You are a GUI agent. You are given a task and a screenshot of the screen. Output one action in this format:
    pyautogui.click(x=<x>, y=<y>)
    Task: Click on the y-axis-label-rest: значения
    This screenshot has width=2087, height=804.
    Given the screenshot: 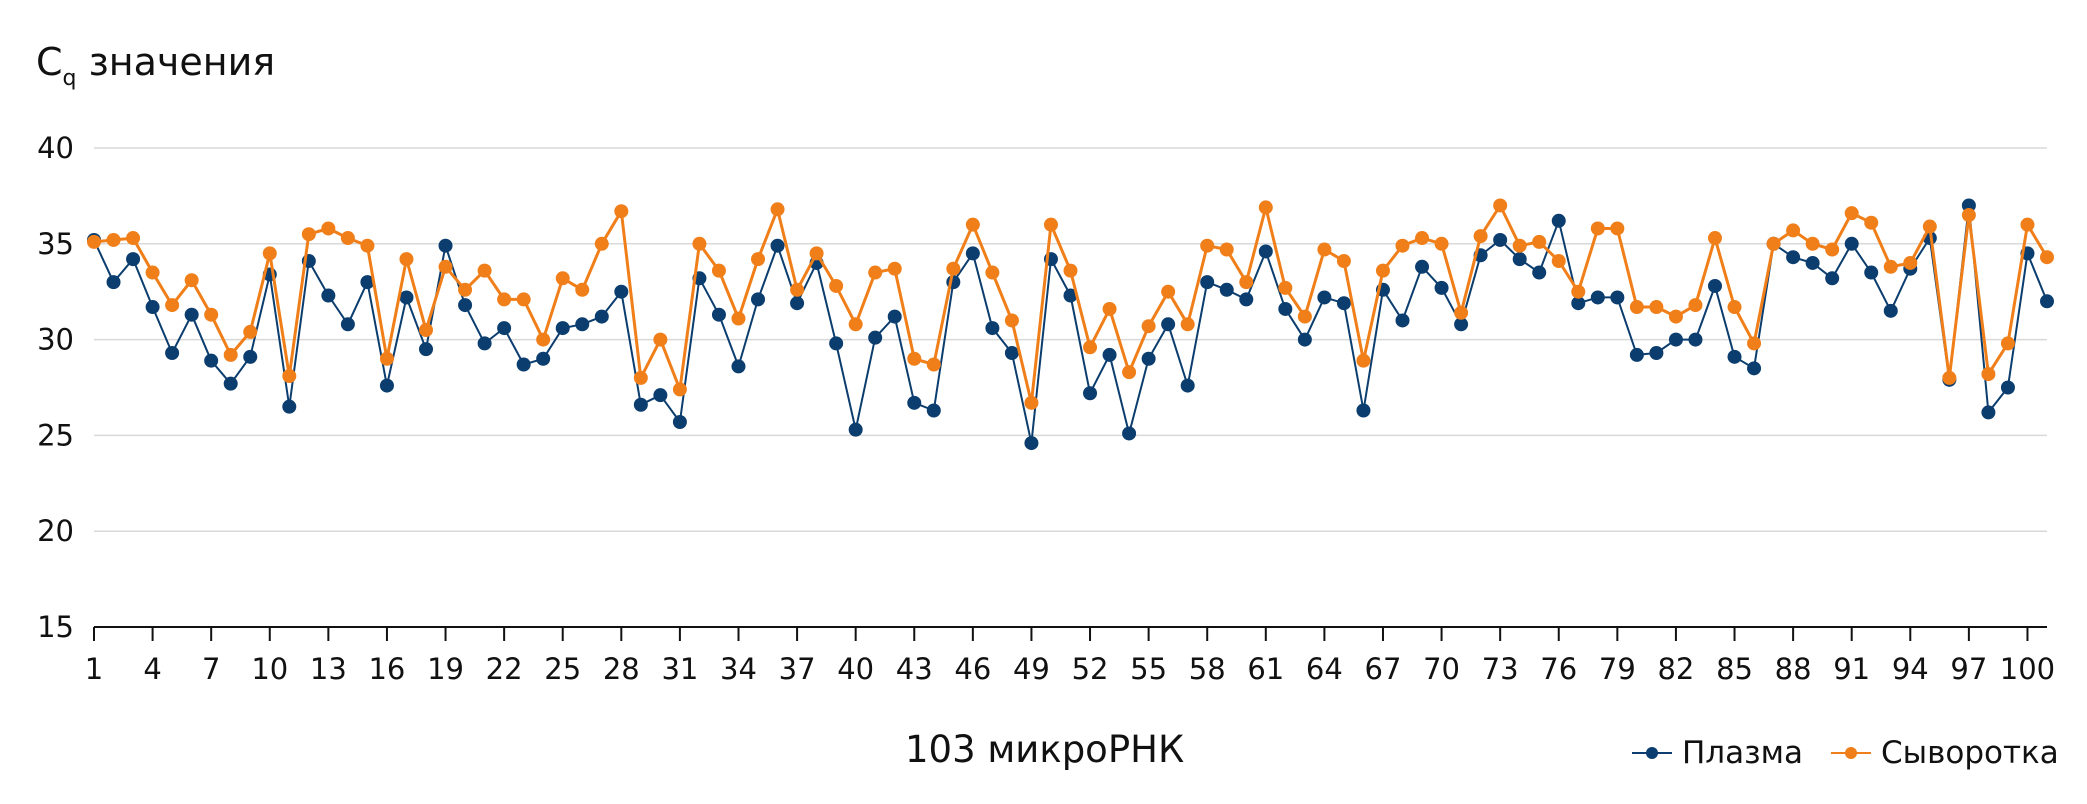 What is the action you would take?
    pyautogui.click(x=176, y=62)
    